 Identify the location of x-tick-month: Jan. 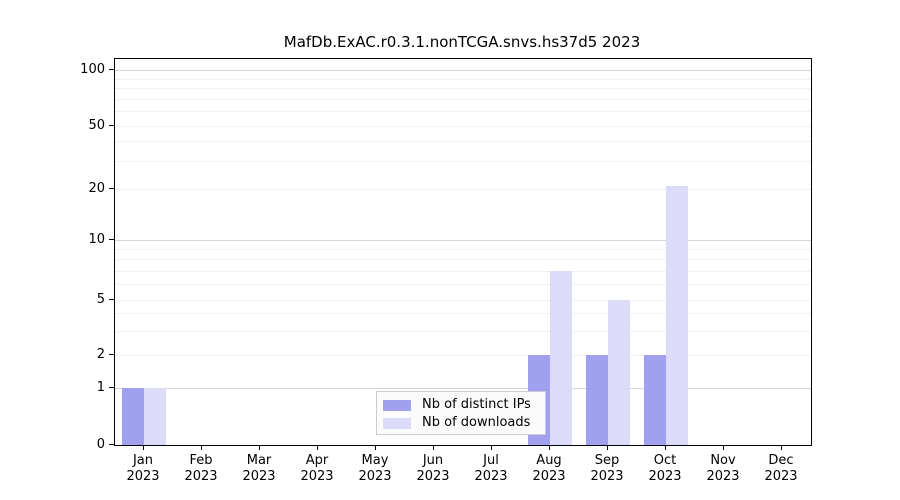
(143, 460).